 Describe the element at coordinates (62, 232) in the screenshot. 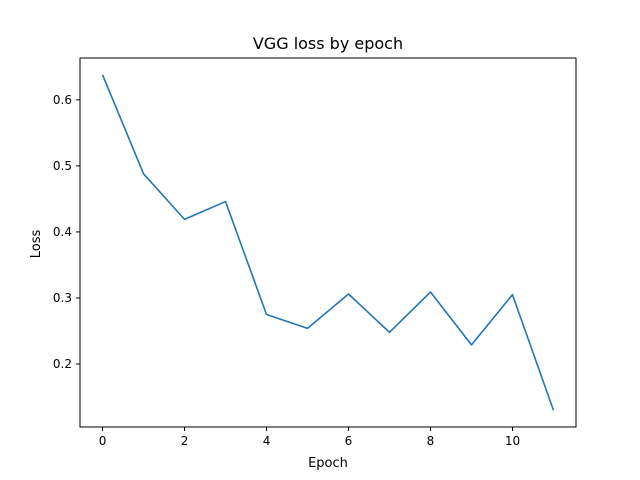

I see `y-tick-label: 0.4` at that location.